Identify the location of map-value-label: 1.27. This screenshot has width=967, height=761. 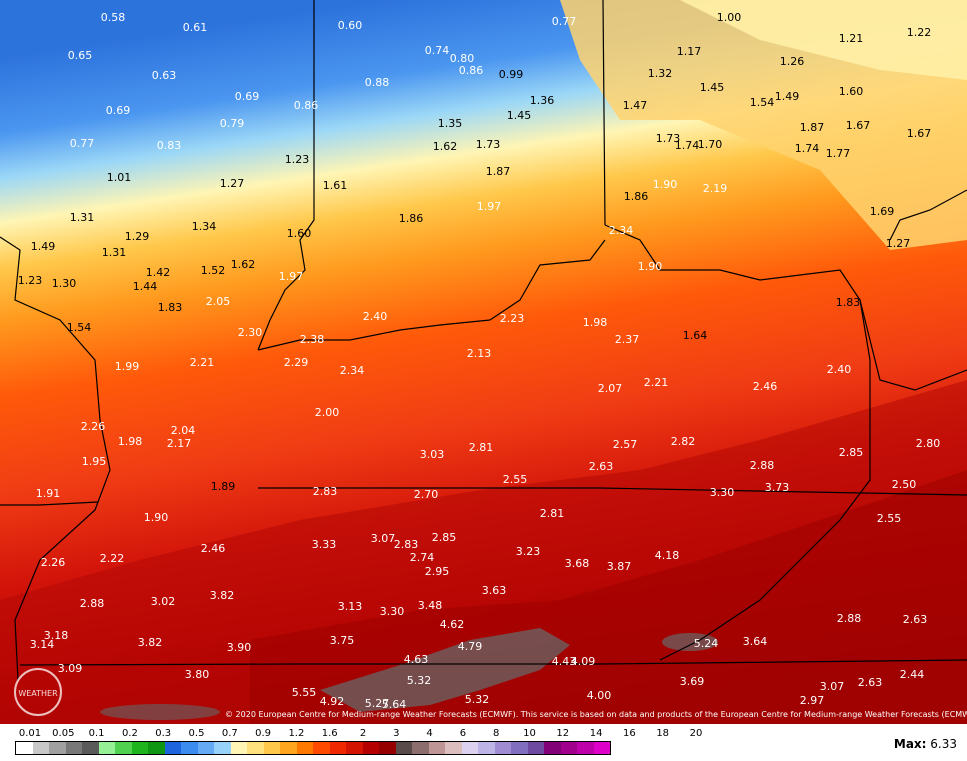
(898, 243).